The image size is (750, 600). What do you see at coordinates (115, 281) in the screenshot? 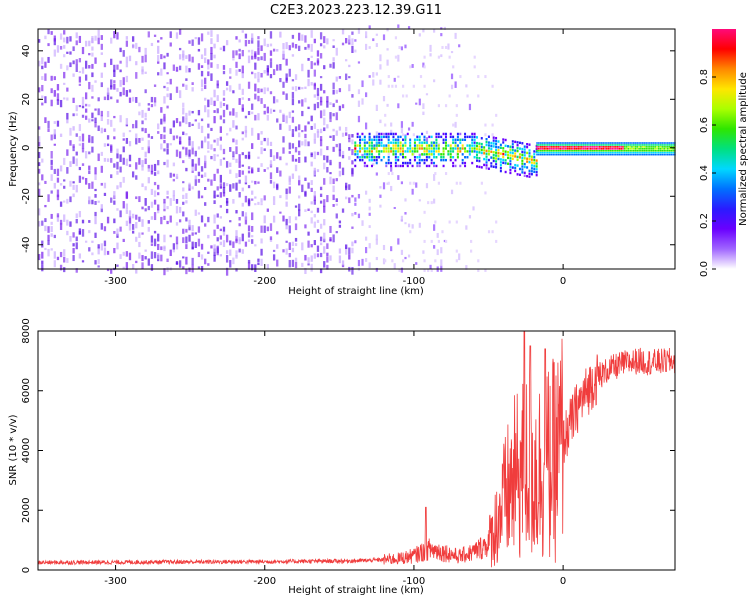
I see `x-tick-label: -300` at bounding box center [115, 281].